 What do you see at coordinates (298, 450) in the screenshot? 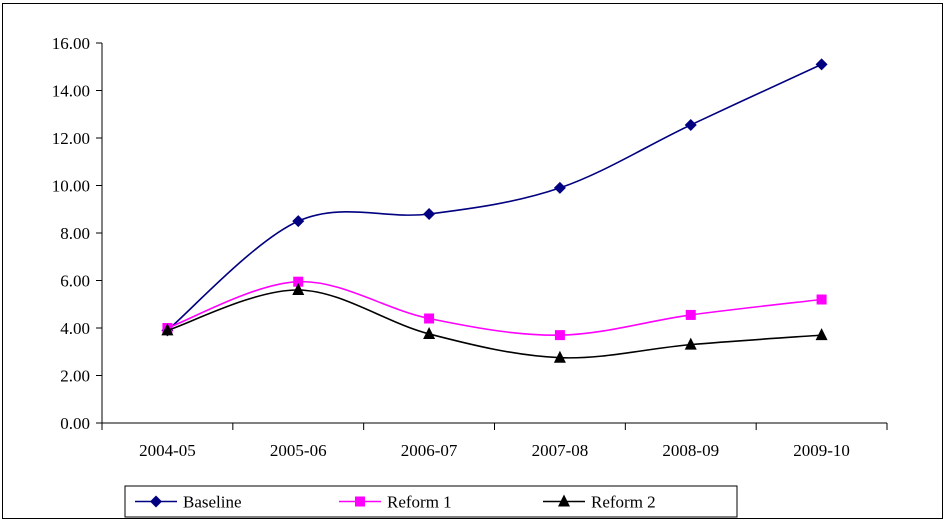
I see `x-tick-label: 2005-06` at bounding box center [298, 450].